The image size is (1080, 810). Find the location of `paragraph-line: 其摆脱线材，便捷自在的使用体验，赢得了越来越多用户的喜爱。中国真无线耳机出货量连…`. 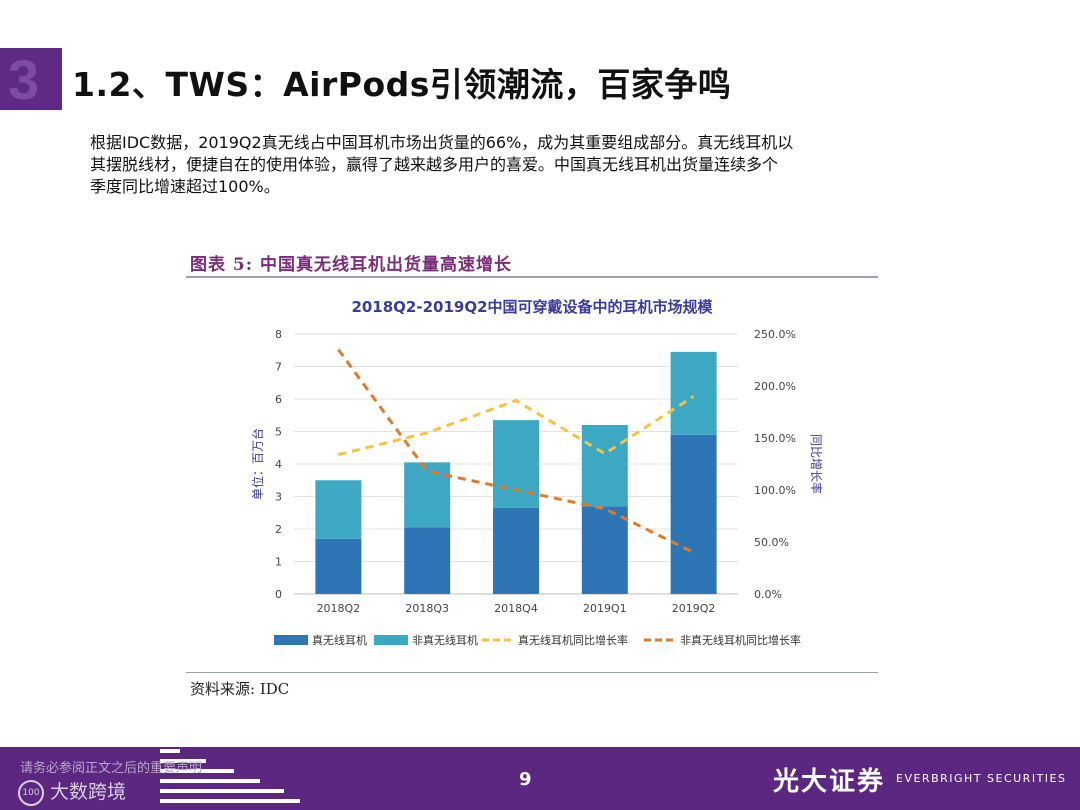

paragraph-line: 其摆脱线材，便捷自在的使用体验，赢得了越来越多用户的喜爱。中国真无线耳机出货量连… is located at coordinates (434, 164).